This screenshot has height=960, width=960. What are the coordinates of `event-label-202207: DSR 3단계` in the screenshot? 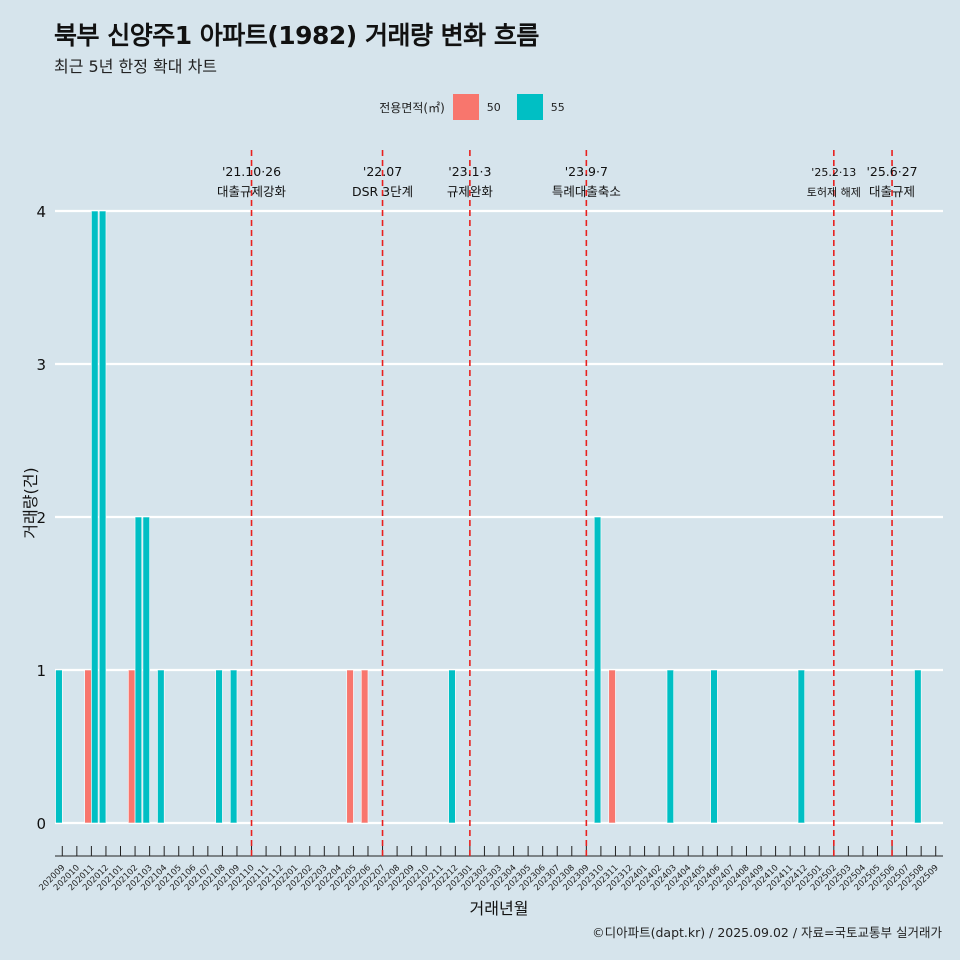 It's located at (382, 191).